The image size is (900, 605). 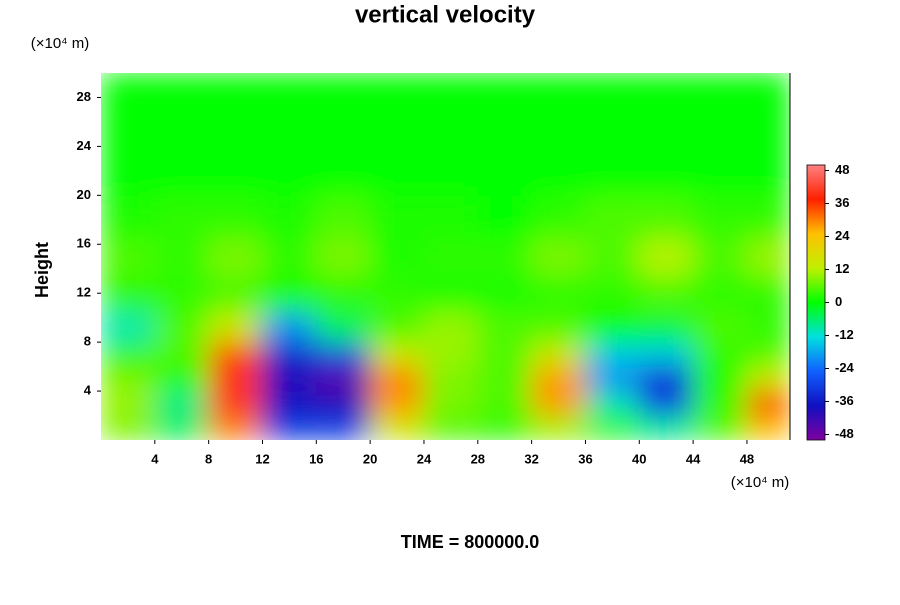 I want to click on x-tick-label: 8, so click(x=208, y=458).